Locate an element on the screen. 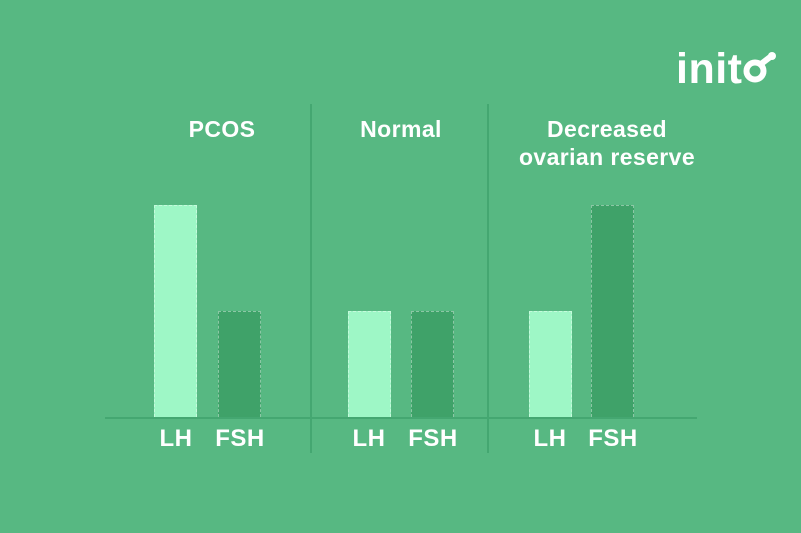 Image resolution: width=801 pixels, height=533 pixels. axis-label-decreased-lh: LH is located at coordinates (550, 438).